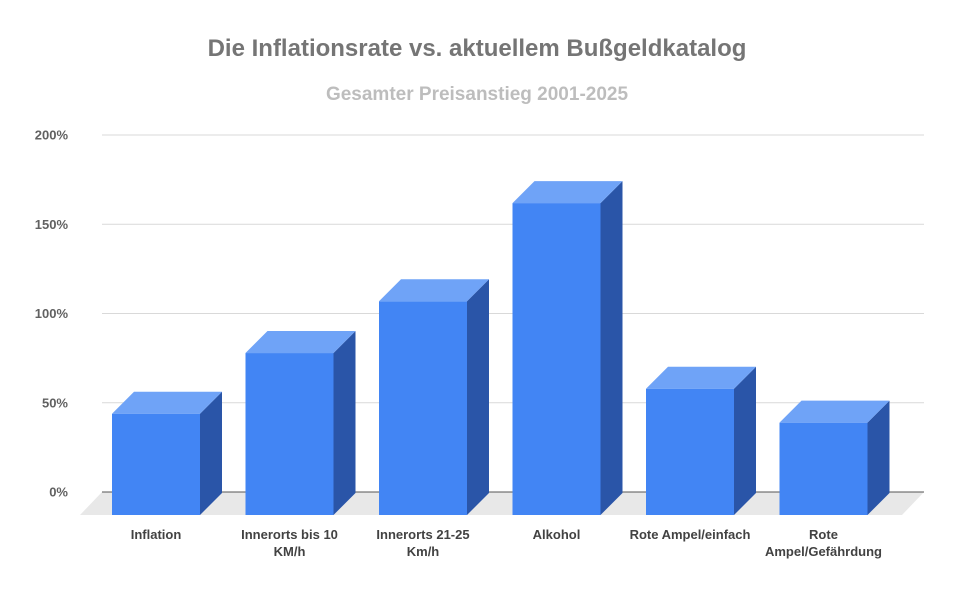 The width and height of the screenshot is (954, 590). Describe the element at coordinates (557, 534) in the screenshot. I see `x-category-label: Alkohol` at that location.